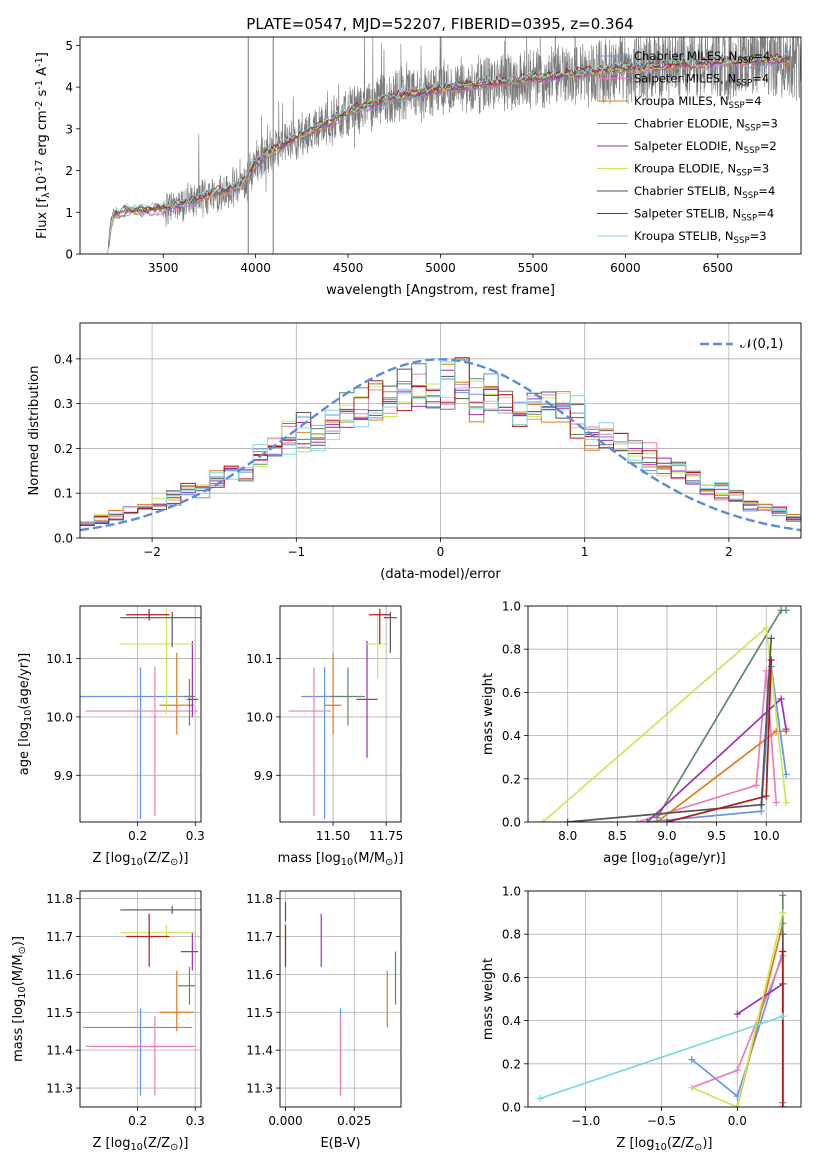 The height and width of the screenshot is (1170, 819). Describe the element at coordinates (761, 344) in the screenshot. I see `legend-label: 𝒩(0,1)` at that location.